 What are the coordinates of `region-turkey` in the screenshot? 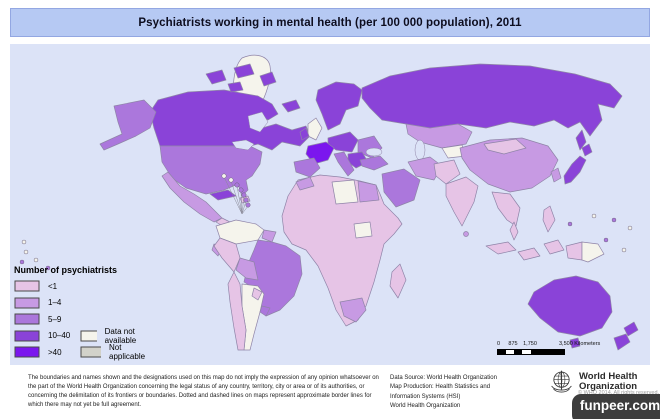 It's located at (374, 163).